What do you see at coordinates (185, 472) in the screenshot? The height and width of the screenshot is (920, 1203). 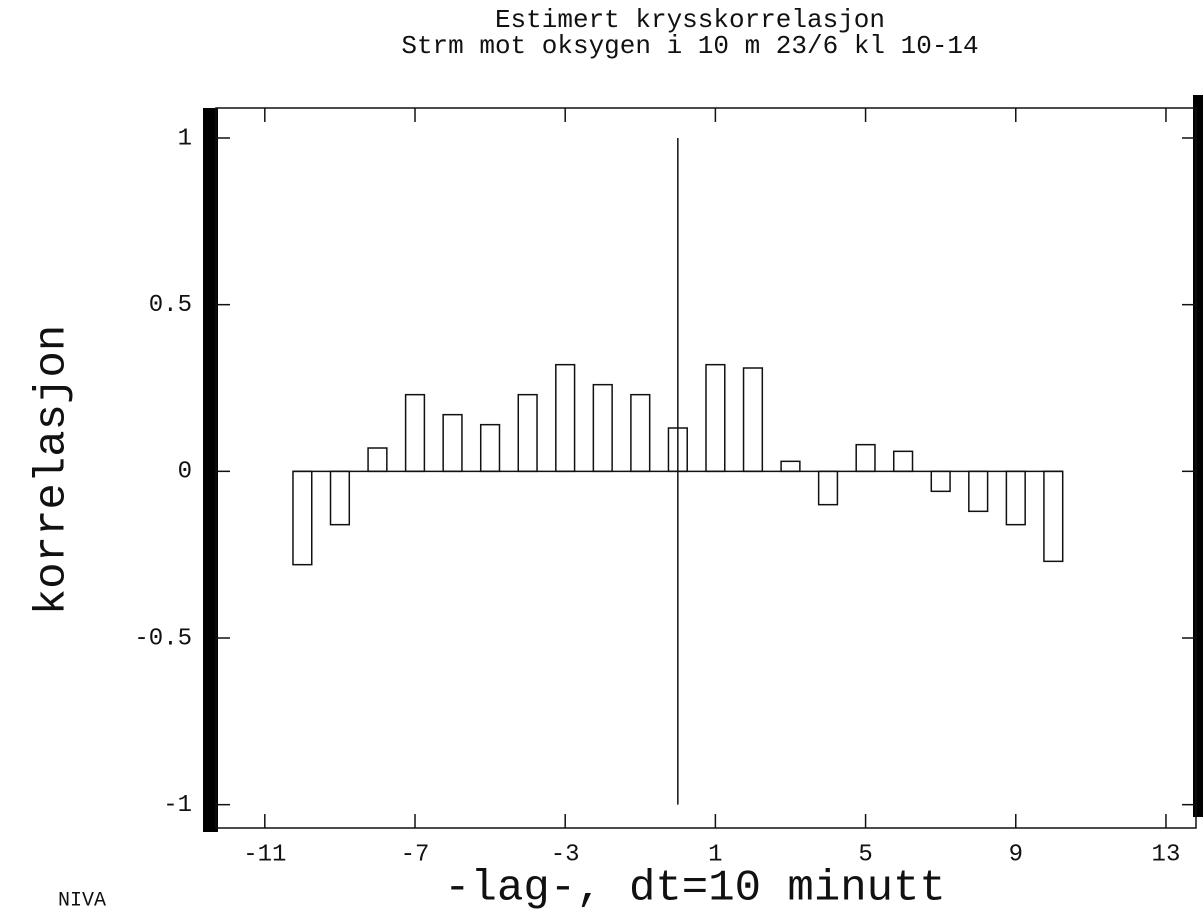 I see `y-tick-label: 0` at bounding box center [185, 472].